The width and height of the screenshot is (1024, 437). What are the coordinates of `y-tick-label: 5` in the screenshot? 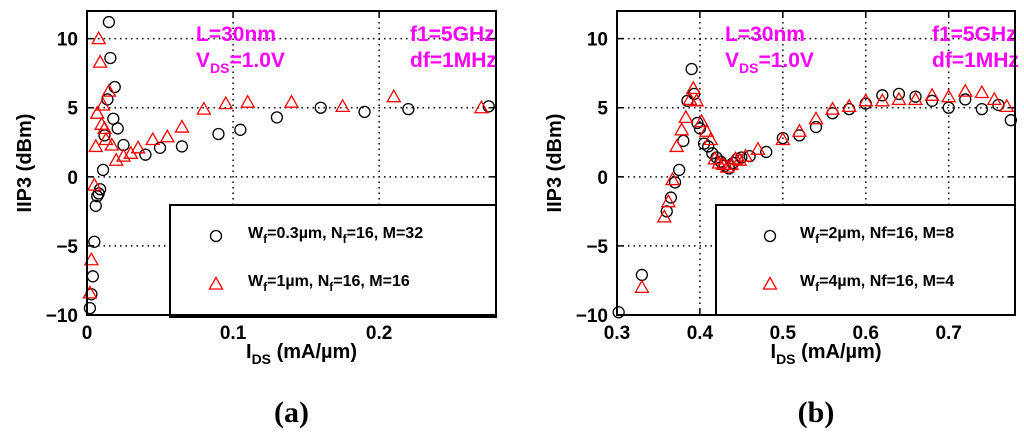 It's located at (602, 109).